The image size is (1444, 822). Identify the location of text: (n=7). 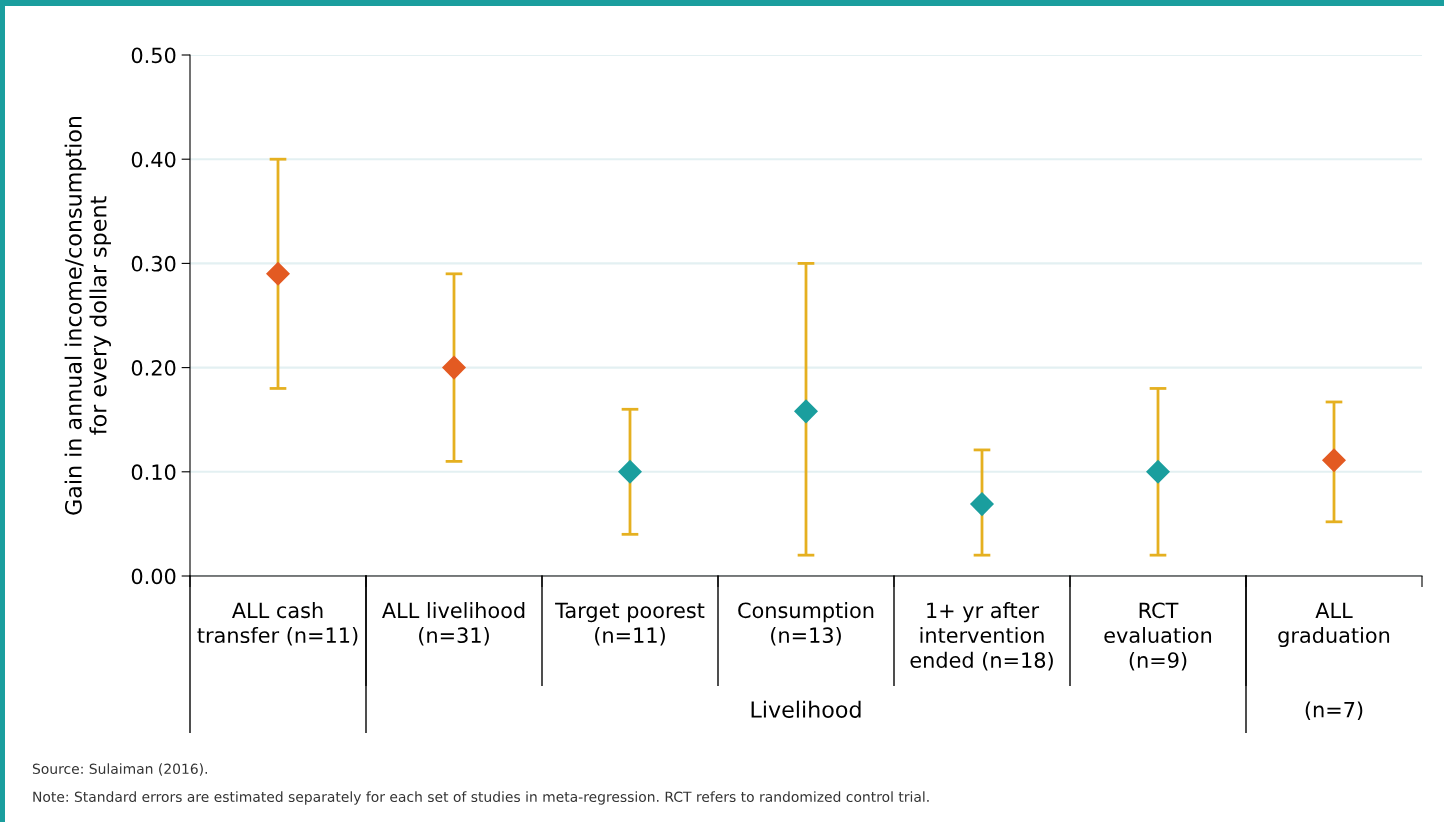
(1334, 710).